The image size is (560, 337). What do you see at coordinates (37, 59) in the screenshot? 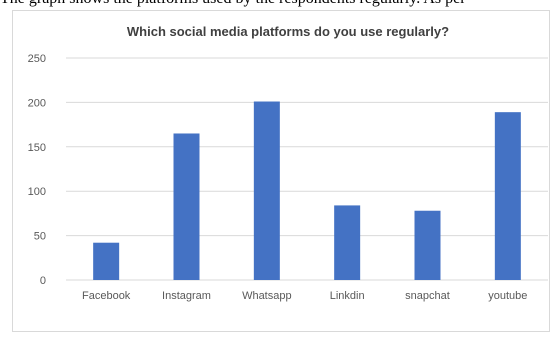
I see `y-tick-label: 250` at bounding box center [37, 59].